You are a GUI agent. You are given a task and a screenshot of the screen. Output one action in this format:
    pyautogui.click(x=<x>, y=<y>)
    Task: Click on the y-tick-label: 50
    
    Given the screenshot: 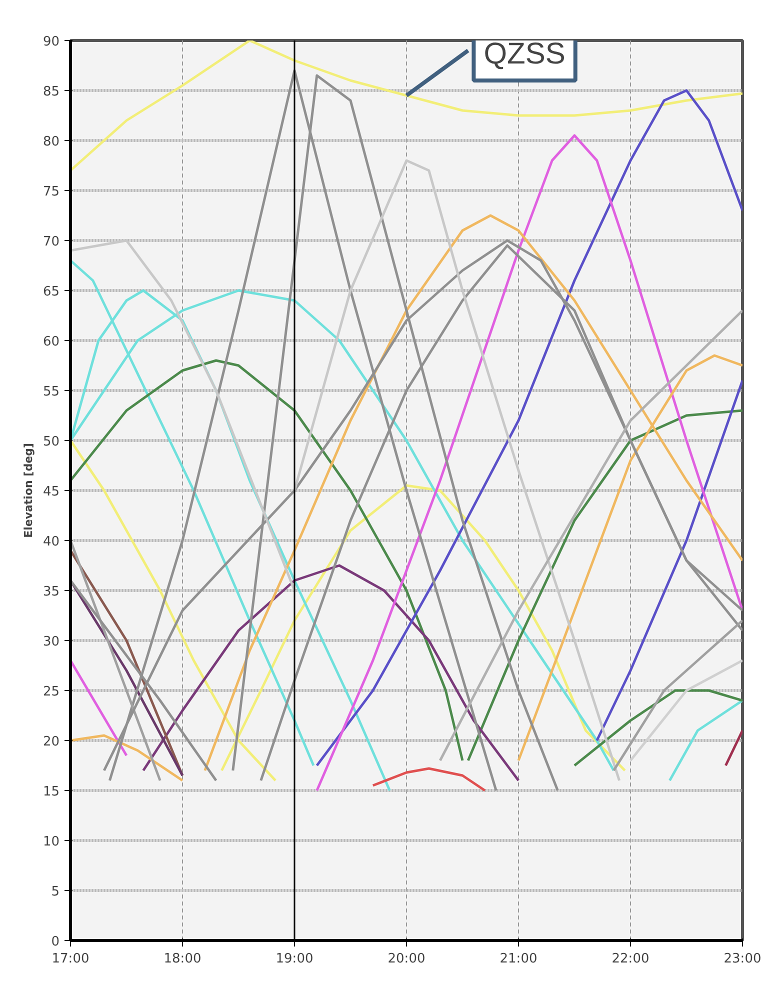 What is the action you would take?
    pyautogui.click(x=51, y=442)
    